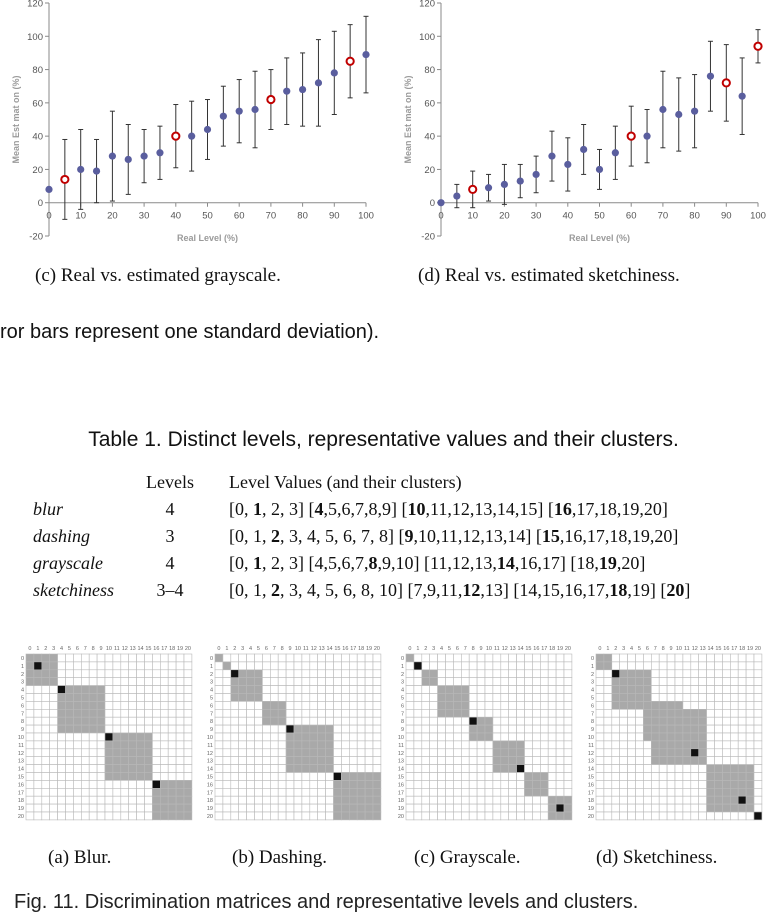  I want to click on data-point, so click(647, 136).